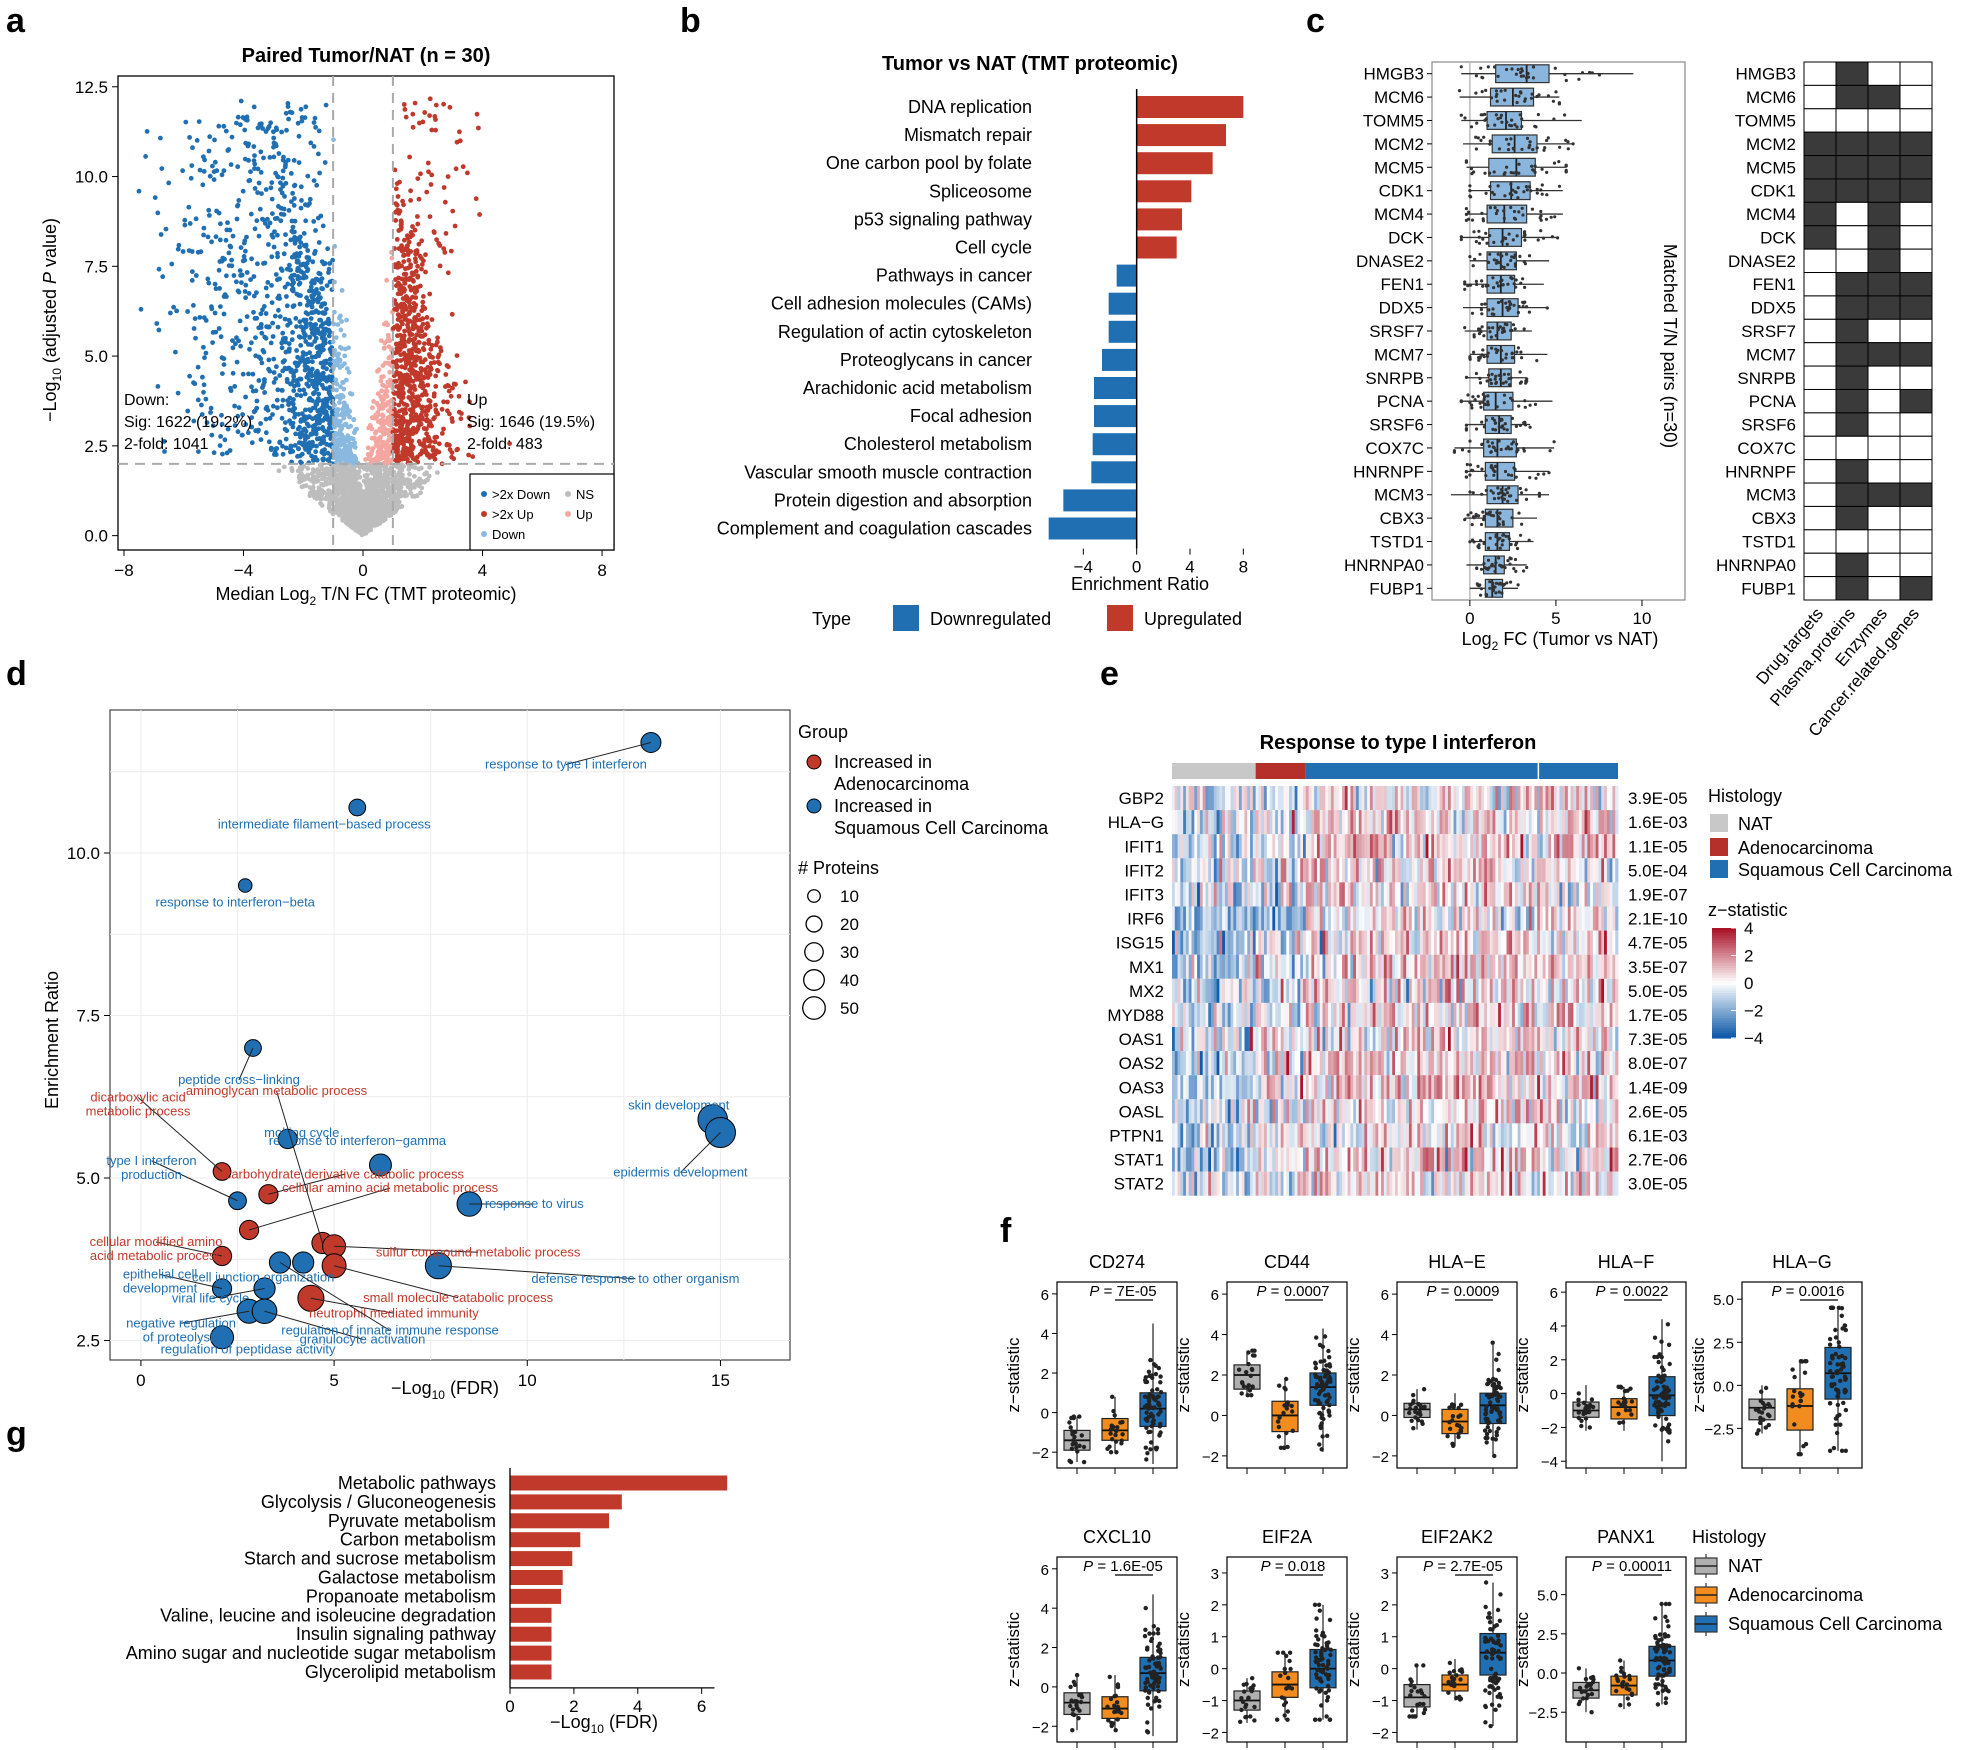 This screenshot has height=1750, width=1982. Describe the element at coordinates (521, 494) in the screenshot. I see `legend-label-2x-down: >2x Down` at that location.